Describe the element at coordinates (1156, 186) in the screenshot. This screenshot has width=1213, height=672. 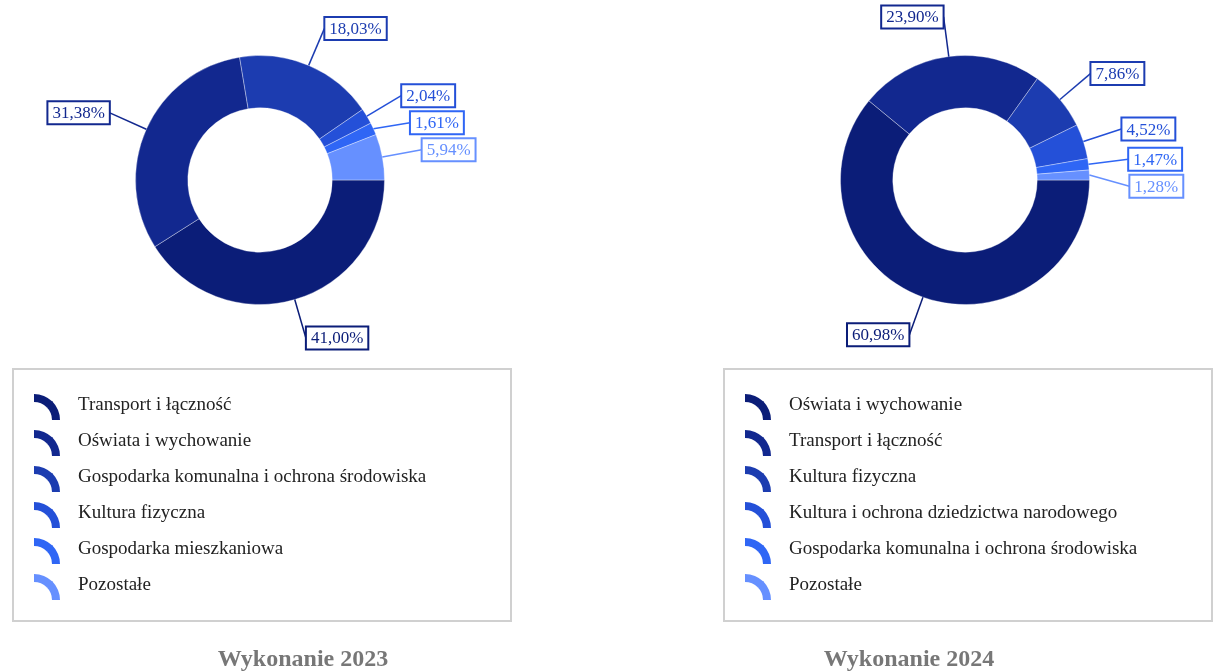
I see `data-label: 1,28%` at that location.